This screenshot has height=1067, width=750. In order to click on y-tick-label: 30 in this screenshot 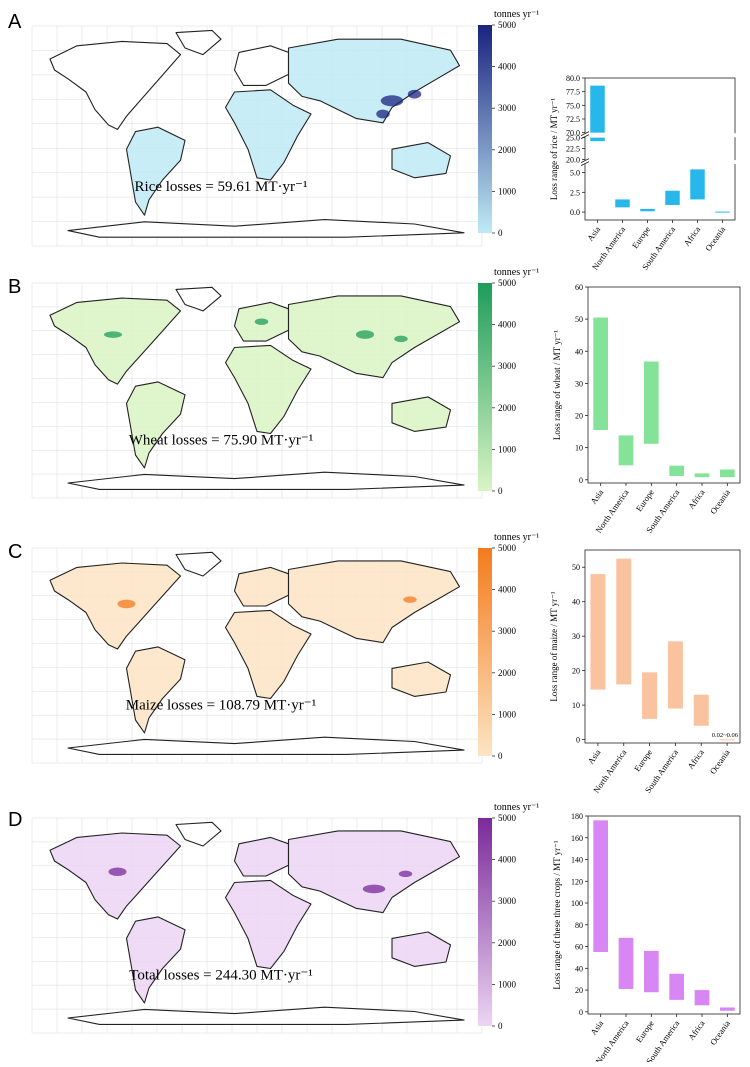, I will do `click(579, 383)`.